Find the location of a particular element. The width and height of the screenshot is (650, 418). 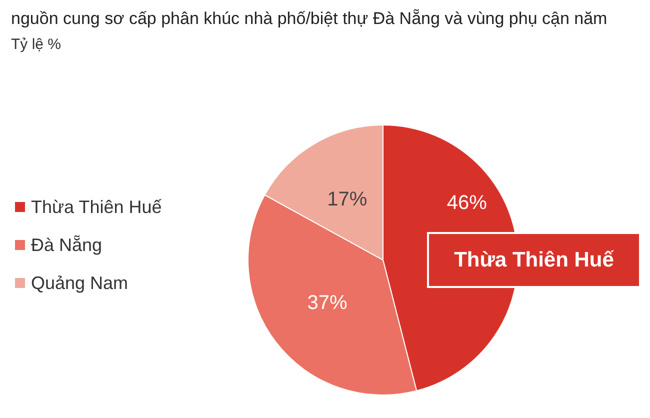

chart-subtitle: Tỷ lệ % is located at coordinates (36, 44).